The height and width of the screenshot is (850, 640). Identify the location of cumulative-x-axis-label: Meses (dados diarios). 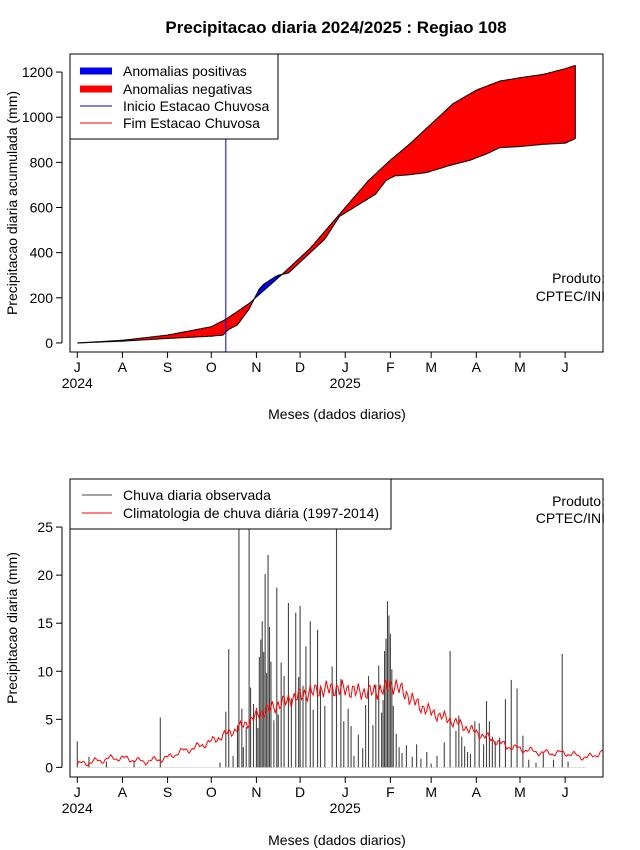
(337, 414).